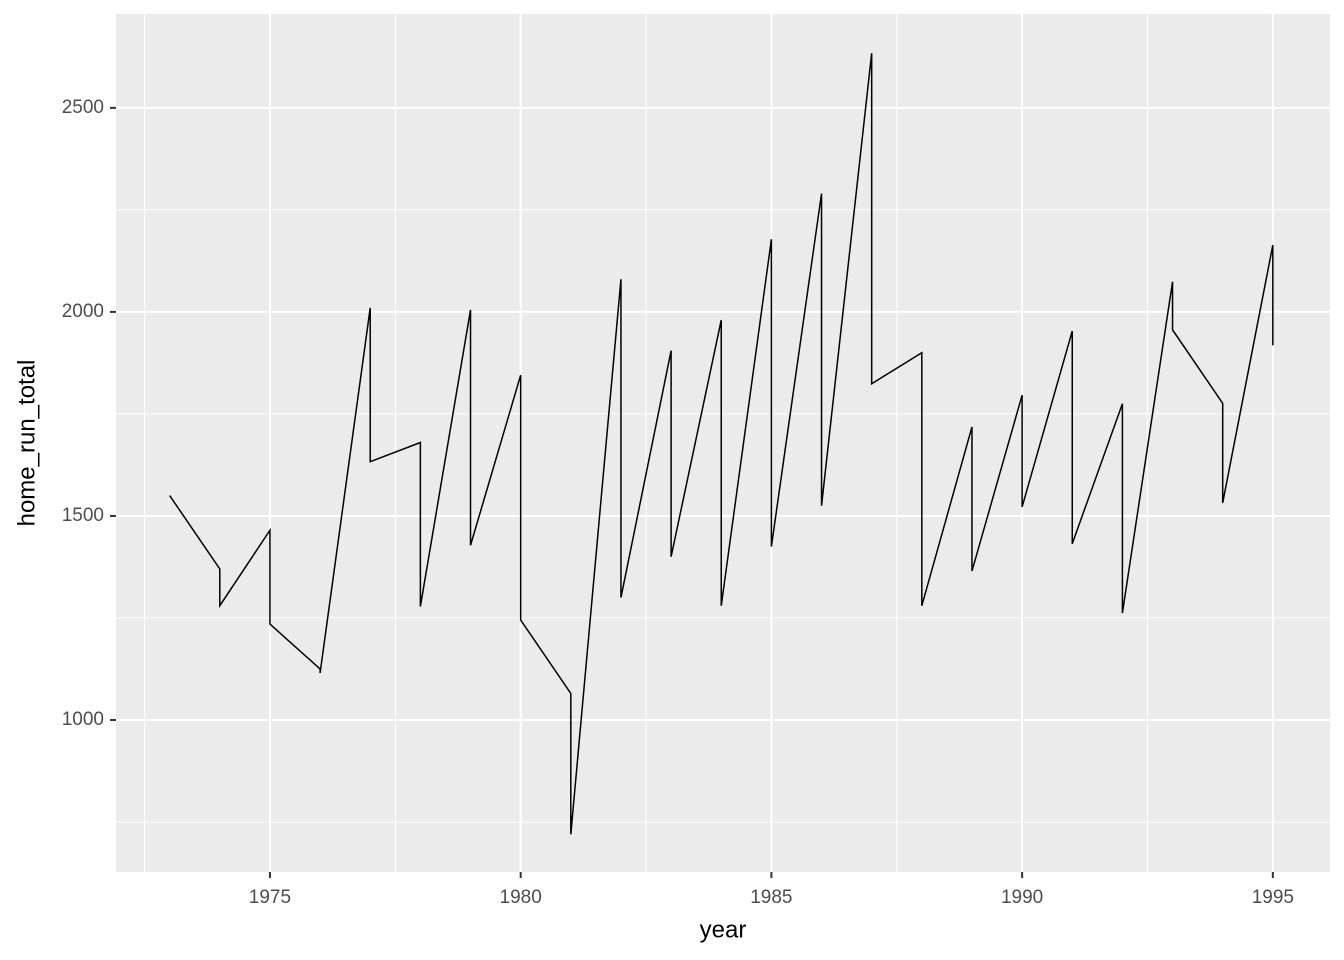 Image resolution: width=1344 pixels, height=960 pixels. I want to click on x-tick-label: 1975, so click(270, 897).